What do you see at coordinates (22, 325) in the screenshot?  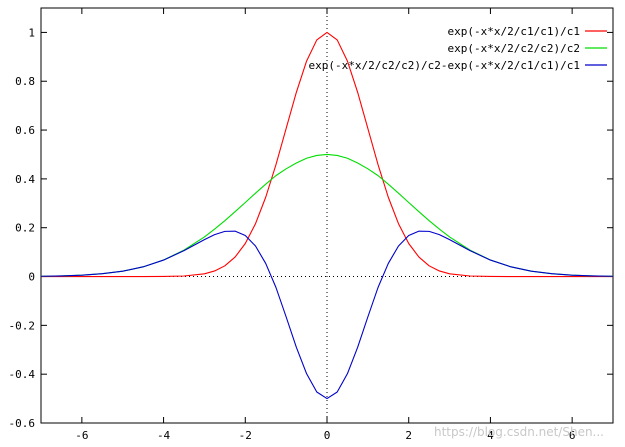 I see `y-tick-label: -0.2` at bounding box center [22, 325].